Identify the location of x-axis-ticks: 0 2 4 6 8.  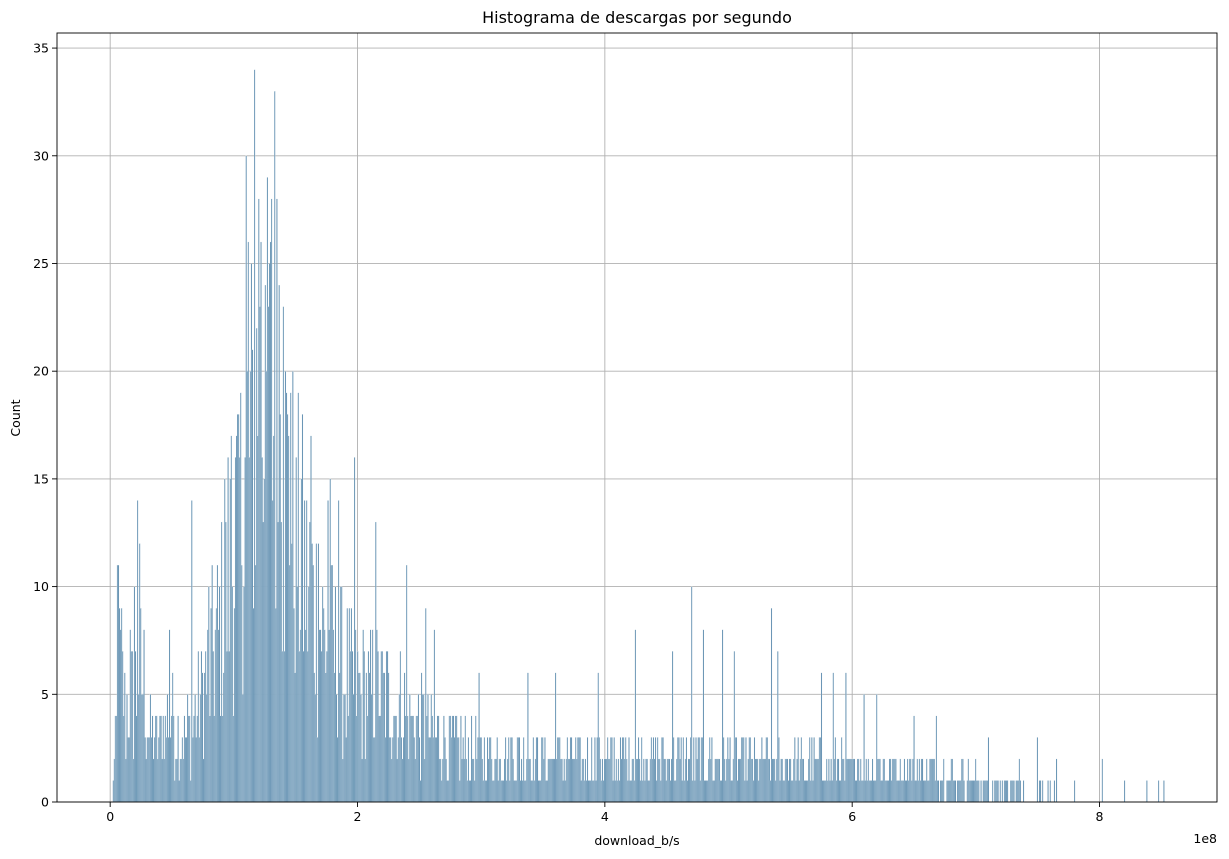
(605, 813).